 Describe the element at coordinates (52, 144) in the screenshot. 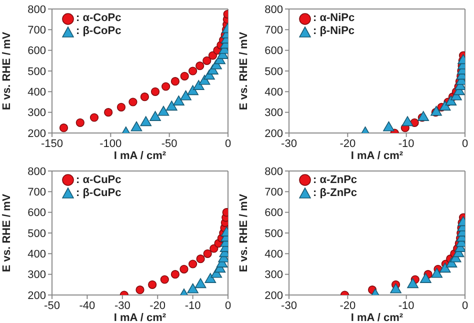

I see `x-tick-label: -150` at that location.